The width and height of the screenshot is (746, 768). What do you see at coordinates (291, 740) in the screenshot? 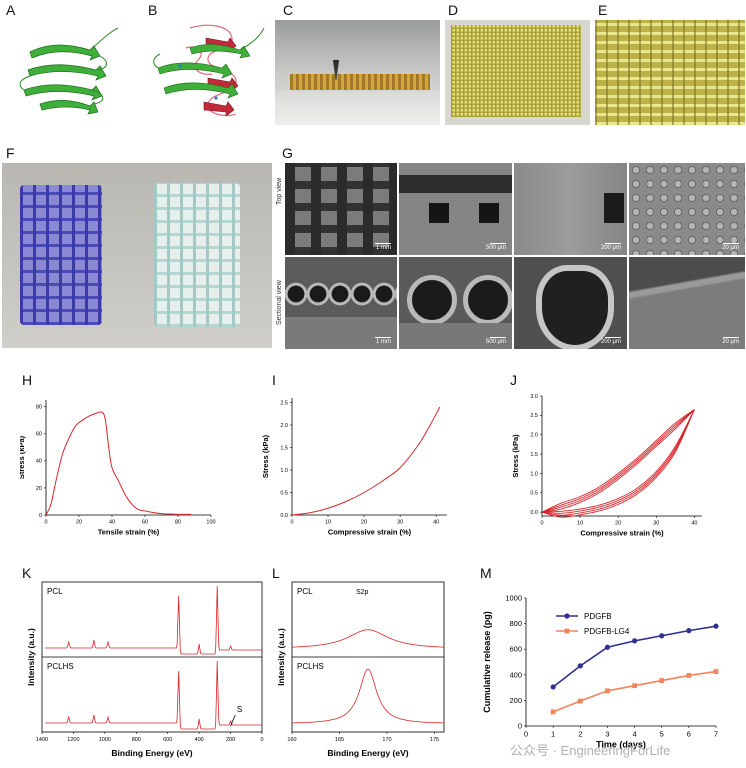
I see `x-tick-label: 160` at bounding box center [291, 740].